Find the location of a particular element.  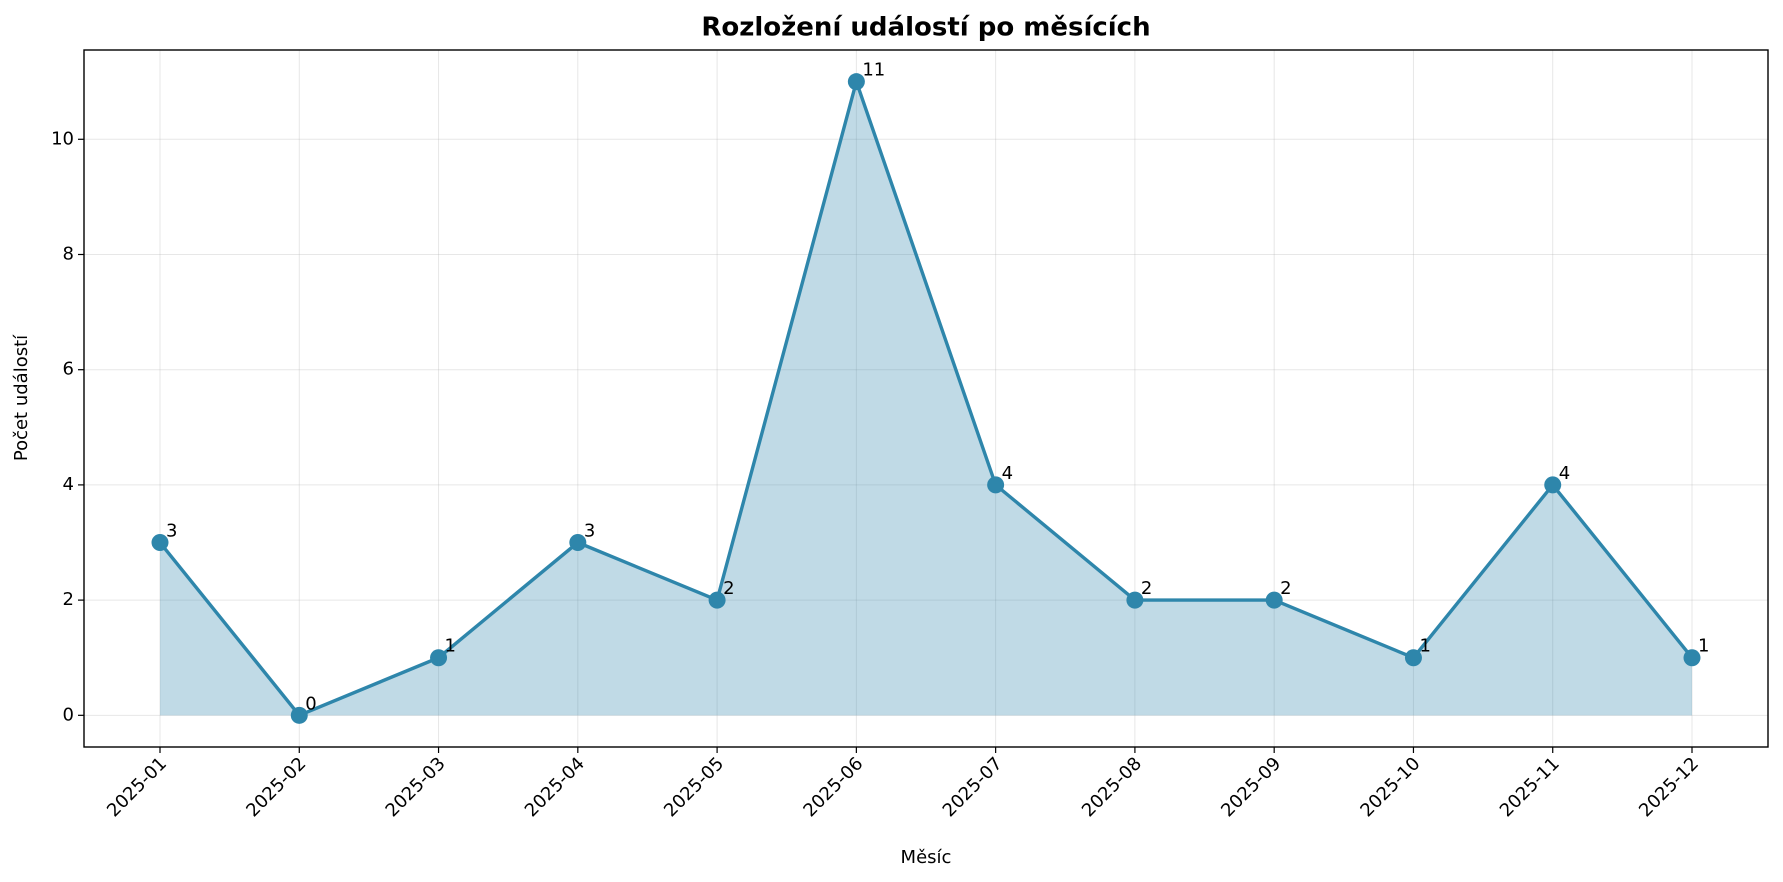

y-tick-label: 2 is located at coordinates (68, 599).